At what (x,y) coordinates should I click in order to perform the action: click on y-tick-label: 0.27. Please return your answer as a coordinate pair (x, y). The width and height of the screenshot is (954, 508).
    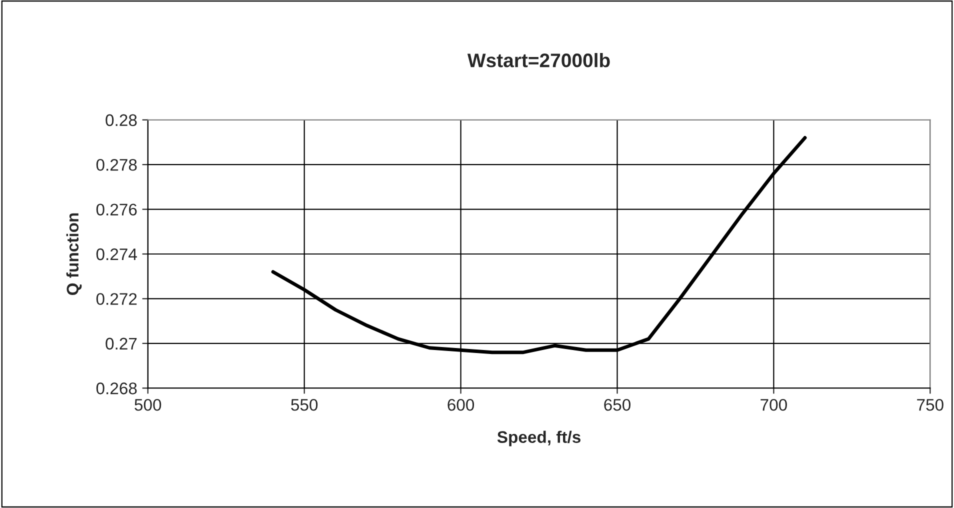
    Looking at the image, I should click on (121, 344).